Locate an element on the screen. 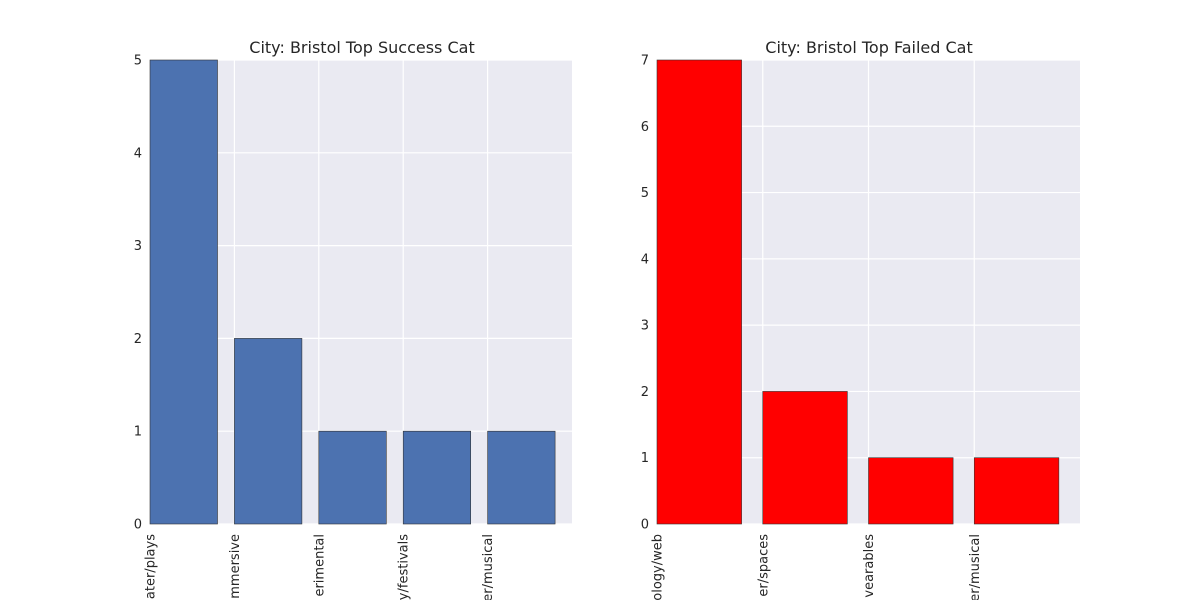 The height and width of the screenshot is (600, 1200). success-xtick-label: ater/plays is located at coordinates (151, 566).